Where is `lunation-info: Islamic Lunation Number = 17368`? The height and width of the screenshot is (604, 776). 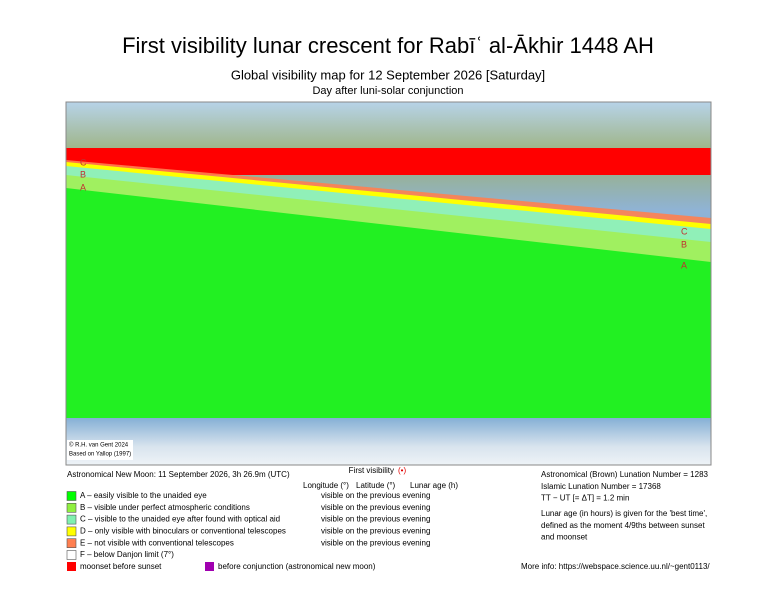
lunation-info: Islamic Lunation Number = 17368 is located at coordinates (601, 486).